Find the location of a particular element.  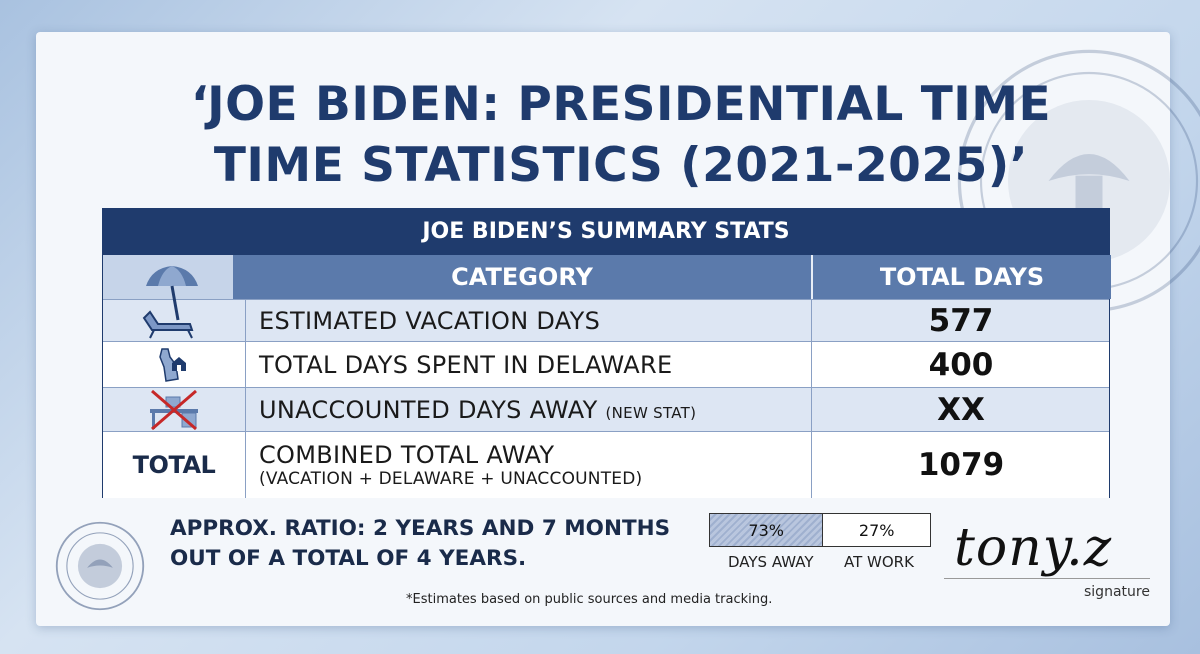

ratio-bar: 73% 27% is located at coordinates (820, 530).